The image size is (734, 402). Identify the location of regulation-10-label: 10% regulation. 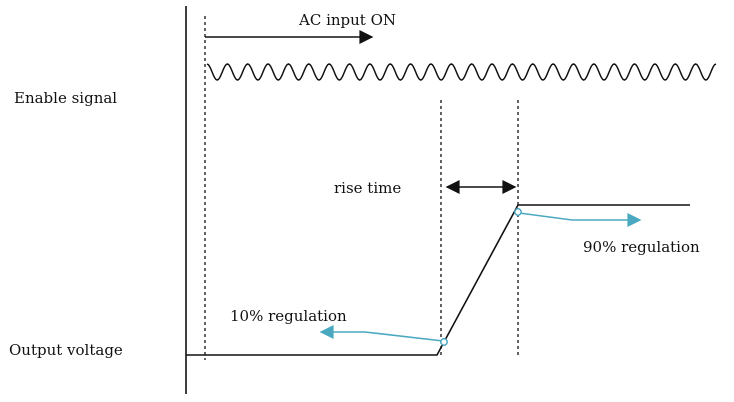
(288, 316).